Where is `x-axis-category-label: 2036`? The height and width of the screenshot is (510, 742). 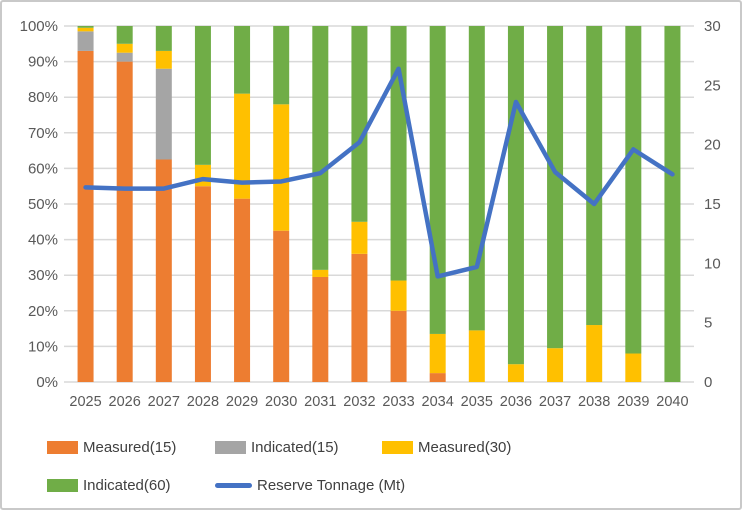
x-axis-category-label: 2036 is located at coordinates (516, 402).